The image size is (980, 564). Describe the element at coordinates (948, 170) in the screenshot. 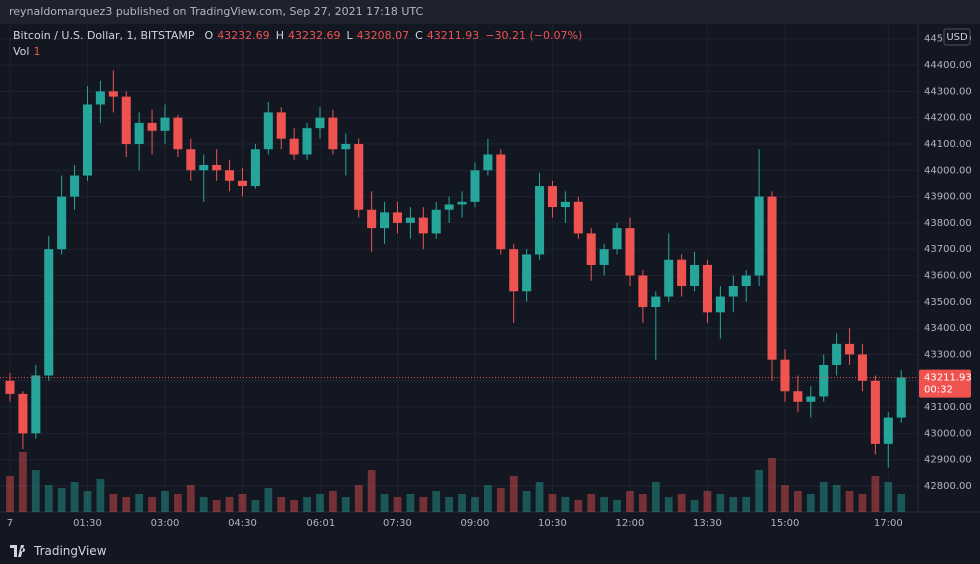

I see `y-tick-label: 44000.00` at that location.